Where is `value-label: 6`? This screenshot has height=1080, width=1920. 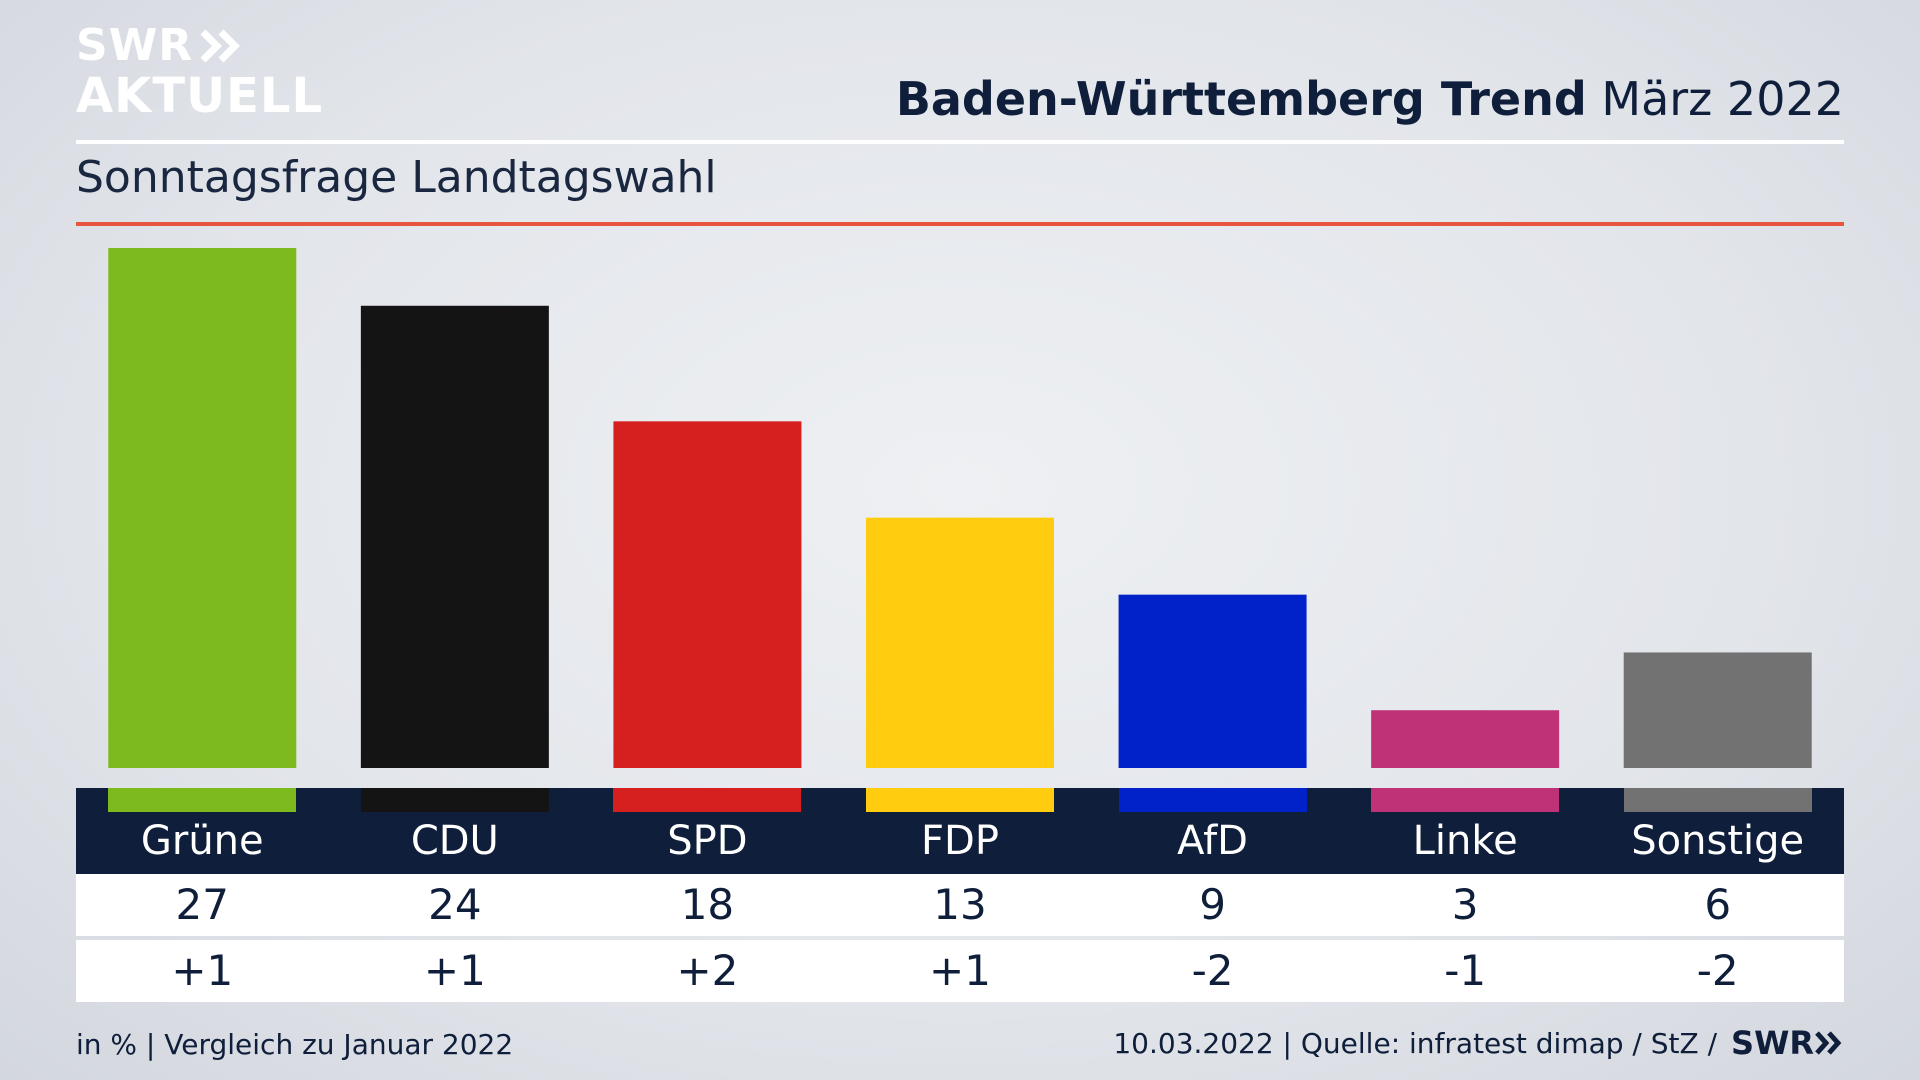
value-label: 6 is located at coordinates (1718, 904).